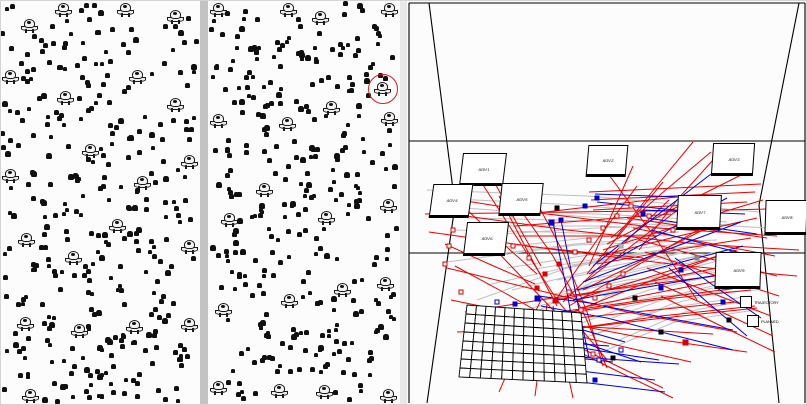  I want to click on legend-item: PLANNED, so click(763, 321).